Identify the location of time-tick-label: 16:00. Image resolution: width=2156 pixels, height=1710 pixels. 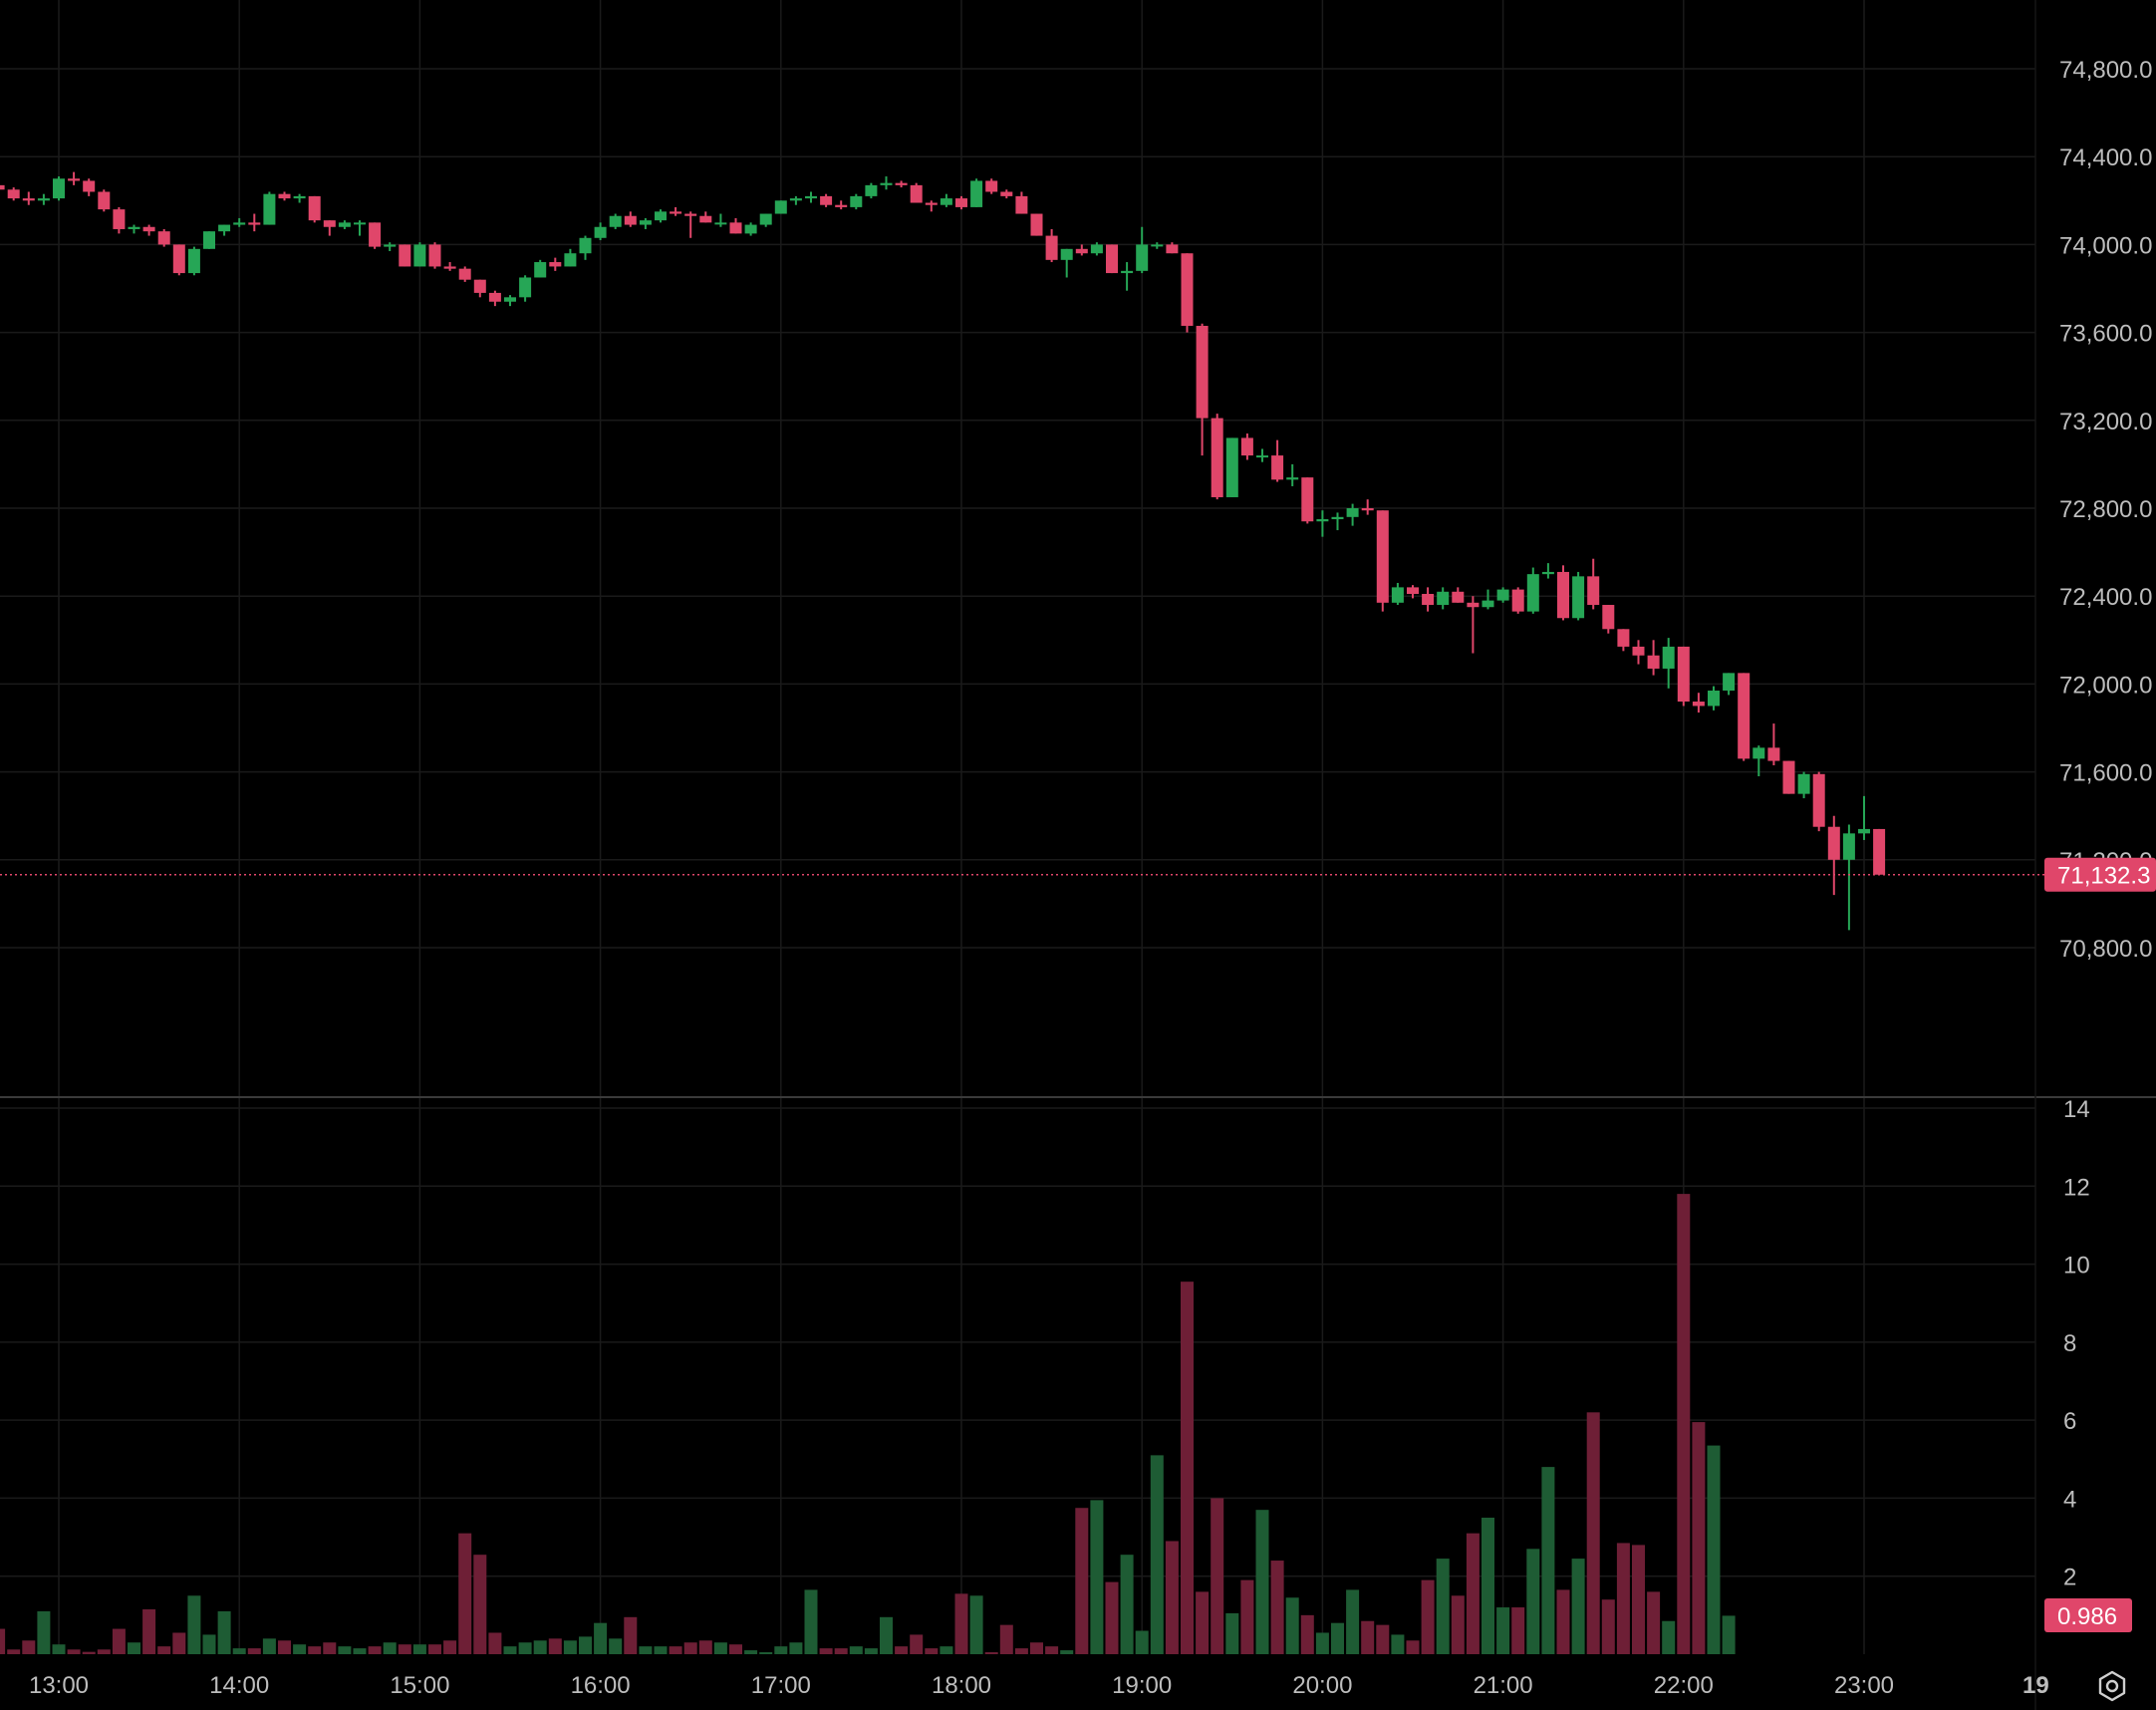
(601, 1685).